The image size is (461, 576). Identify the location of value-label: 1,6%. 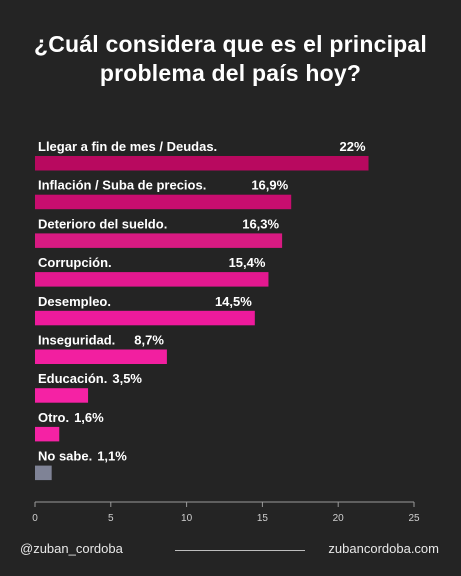
(89, 417).